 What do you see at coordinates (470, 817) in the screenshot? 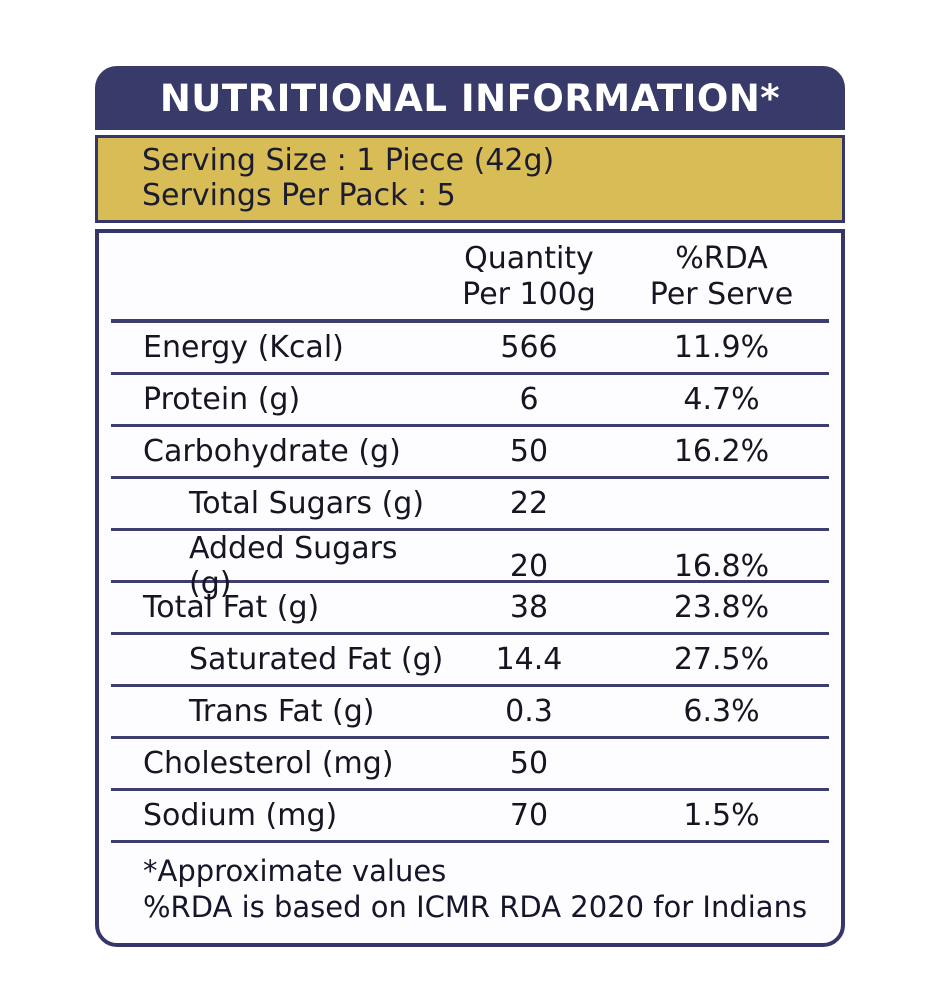
I see `table-row-sodium: Sodium (mg) 70 1.5%` at bounding box center [470, 817].